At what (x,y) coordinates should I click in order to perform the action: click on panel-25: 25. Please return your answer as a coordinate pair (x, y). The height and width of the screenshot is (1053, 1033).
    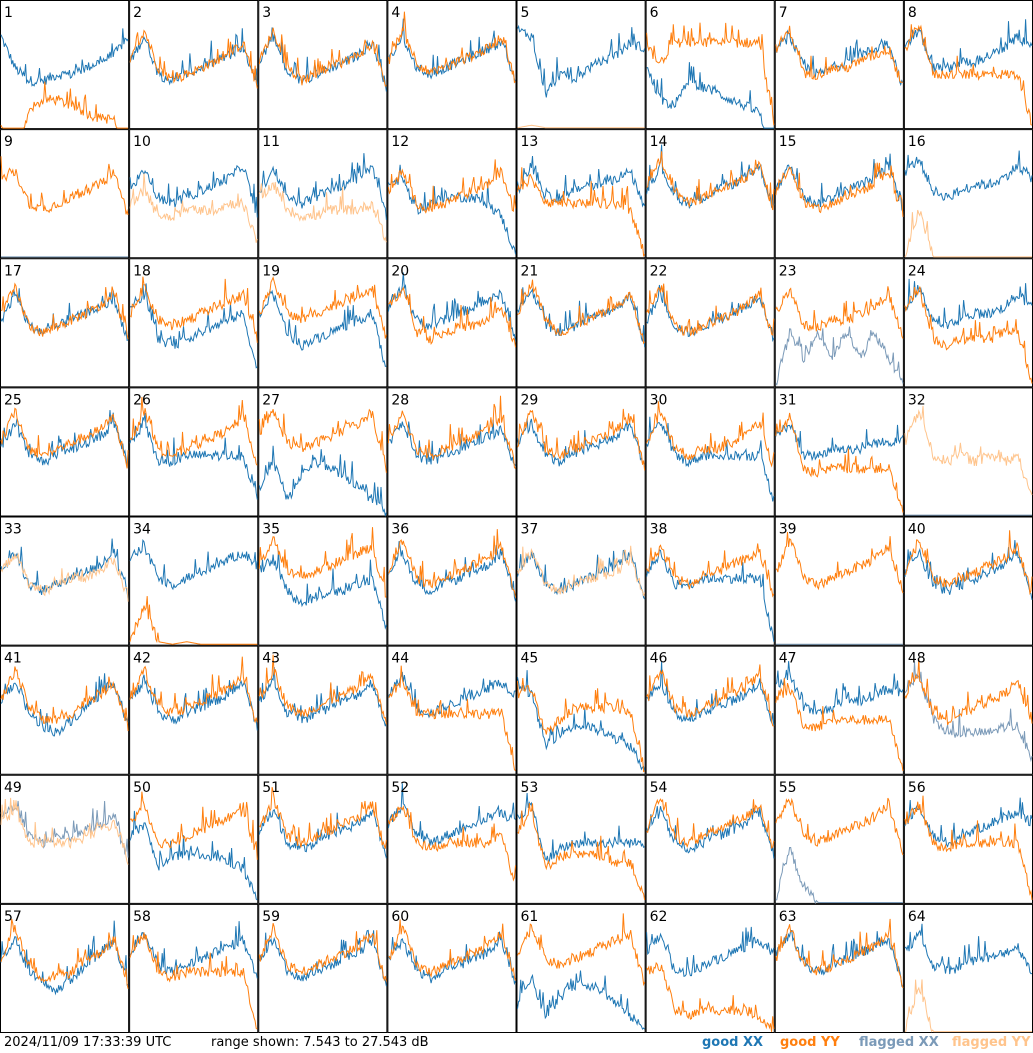
    Looking at the image, I should click on (65, 452).